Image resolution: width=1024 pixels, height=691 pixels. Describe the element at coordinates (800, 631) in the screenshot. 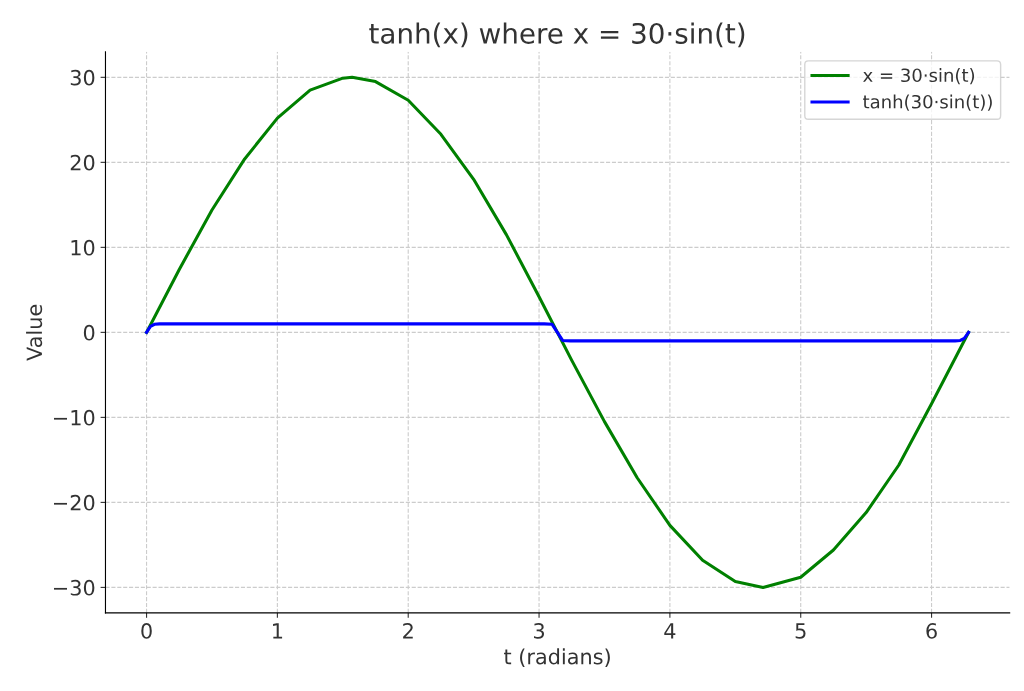

I see `x-tick-label: 5` at that location.